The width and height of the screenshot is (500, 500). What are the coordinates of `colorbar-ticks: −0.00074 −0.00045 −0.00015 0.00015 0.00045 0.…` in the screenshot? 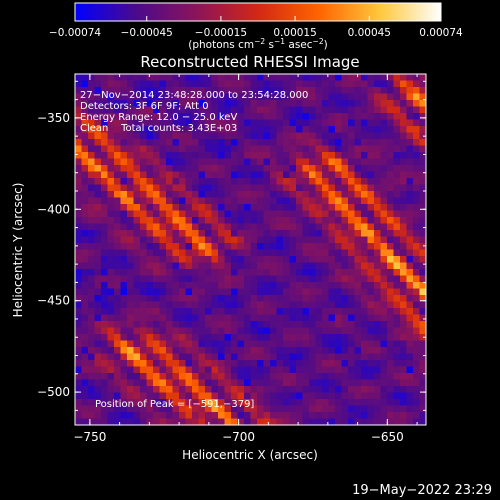 It's located at (256, 27).